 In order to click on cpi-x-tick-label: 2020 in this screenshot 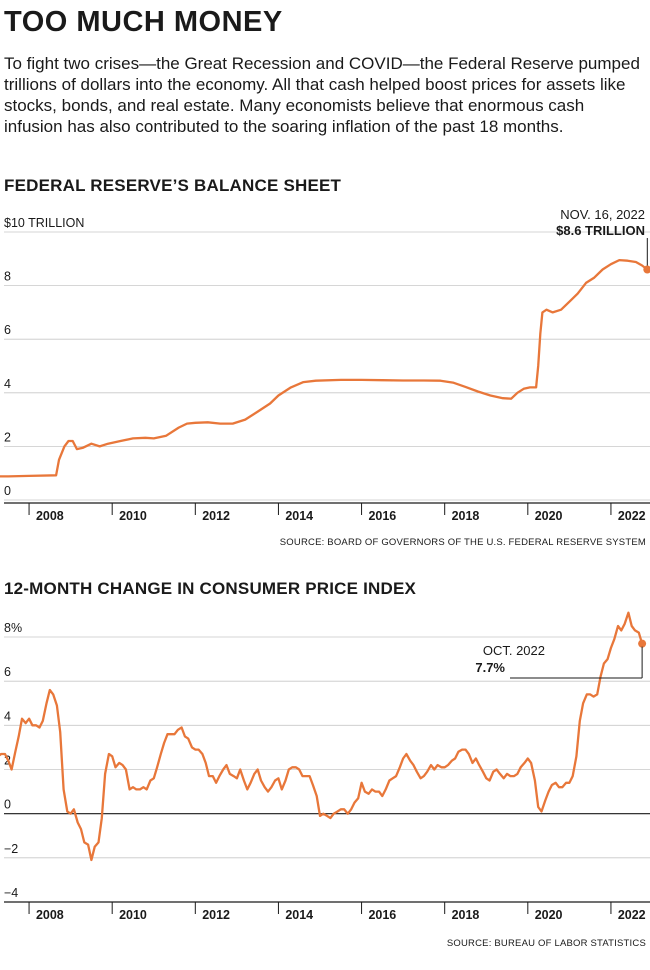, I will do `click(549, 915)`.